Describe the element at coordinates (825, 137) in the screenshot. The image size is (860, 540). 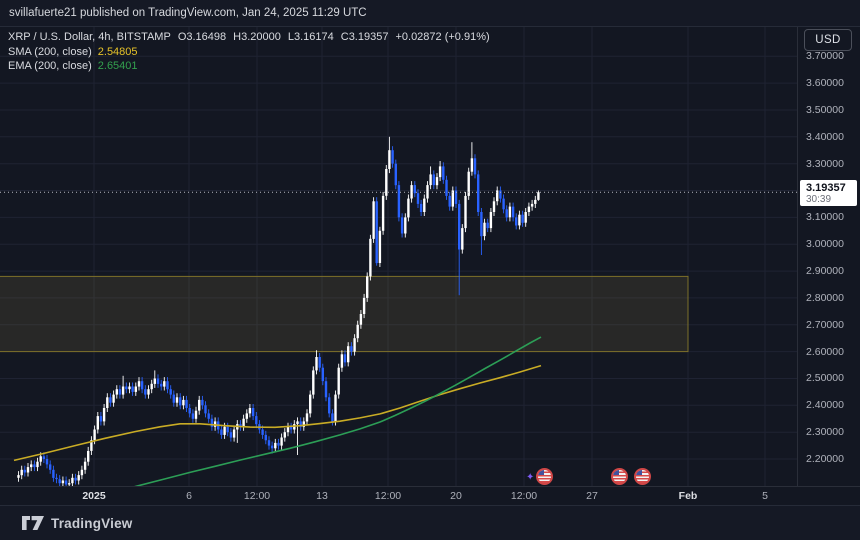
I see `price-tick-label: 3.40000` at that location.